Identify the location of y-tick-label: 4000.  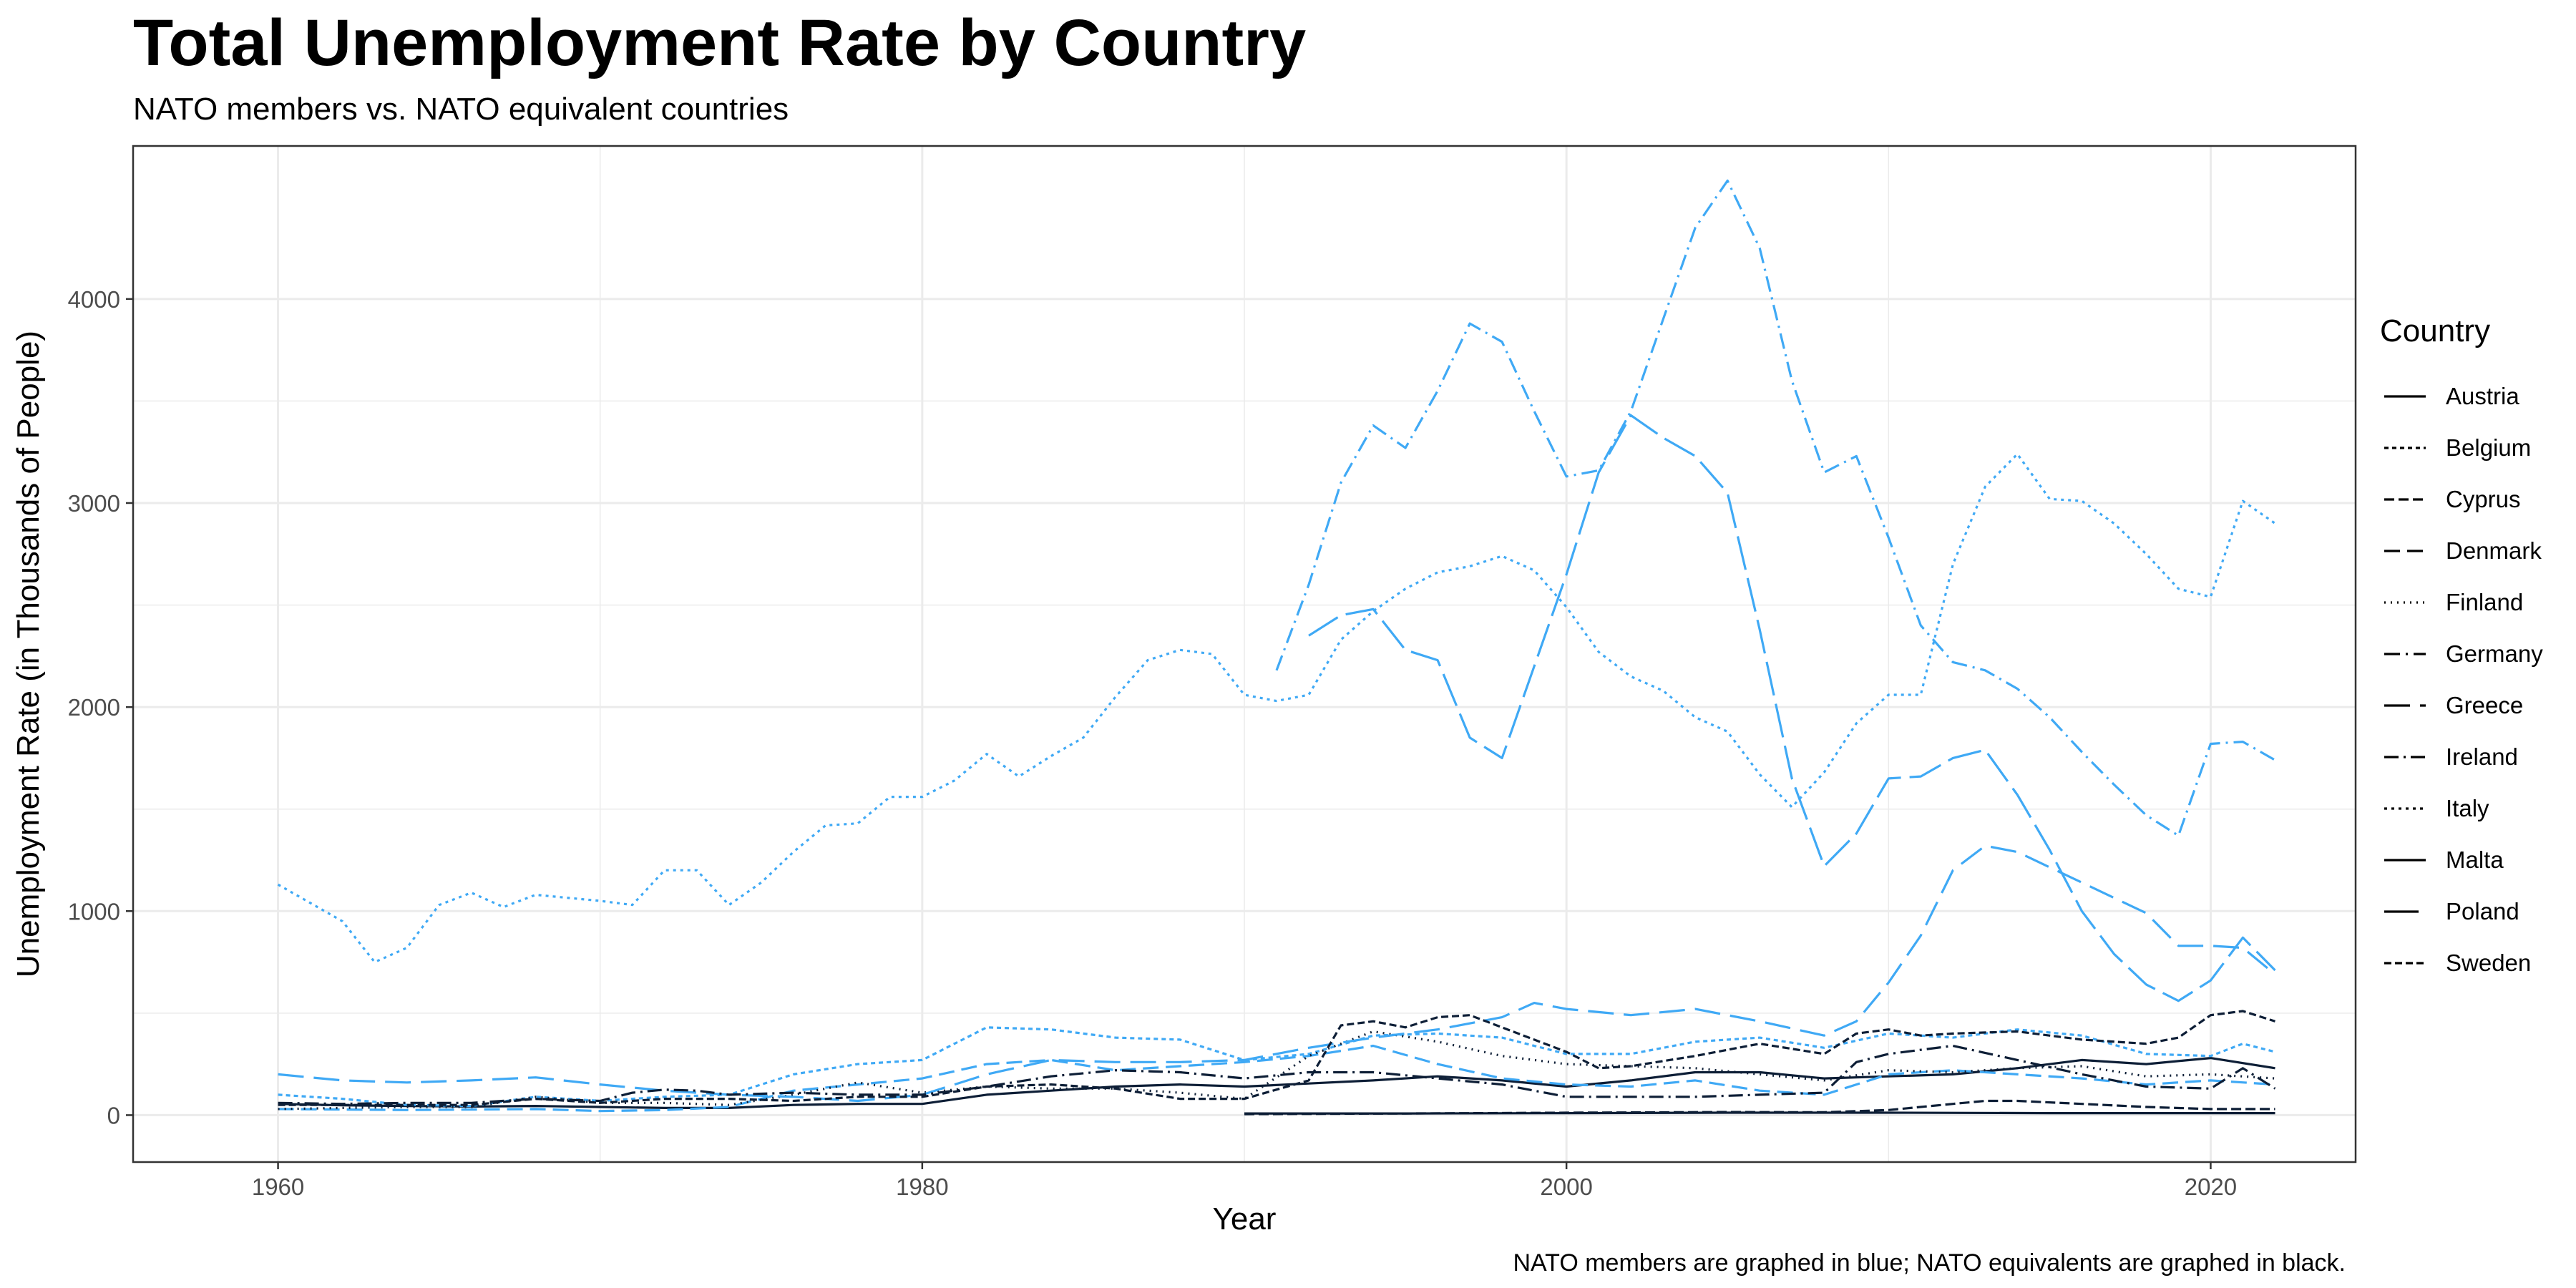
(94, 299).